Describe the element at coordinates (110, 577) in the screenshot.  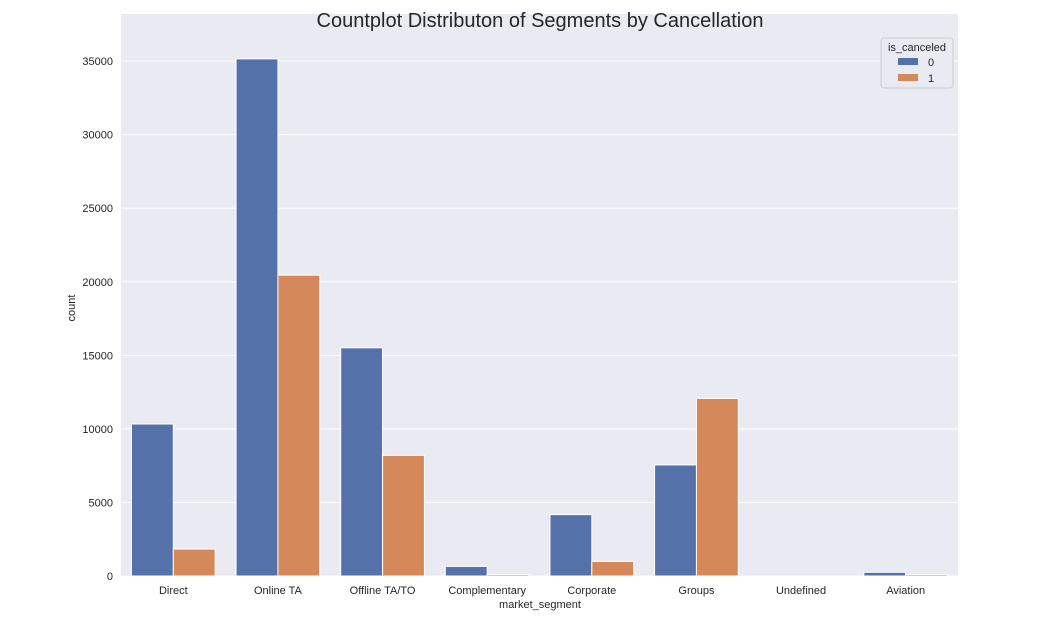
I see `y-tick-label: 0` at that location.